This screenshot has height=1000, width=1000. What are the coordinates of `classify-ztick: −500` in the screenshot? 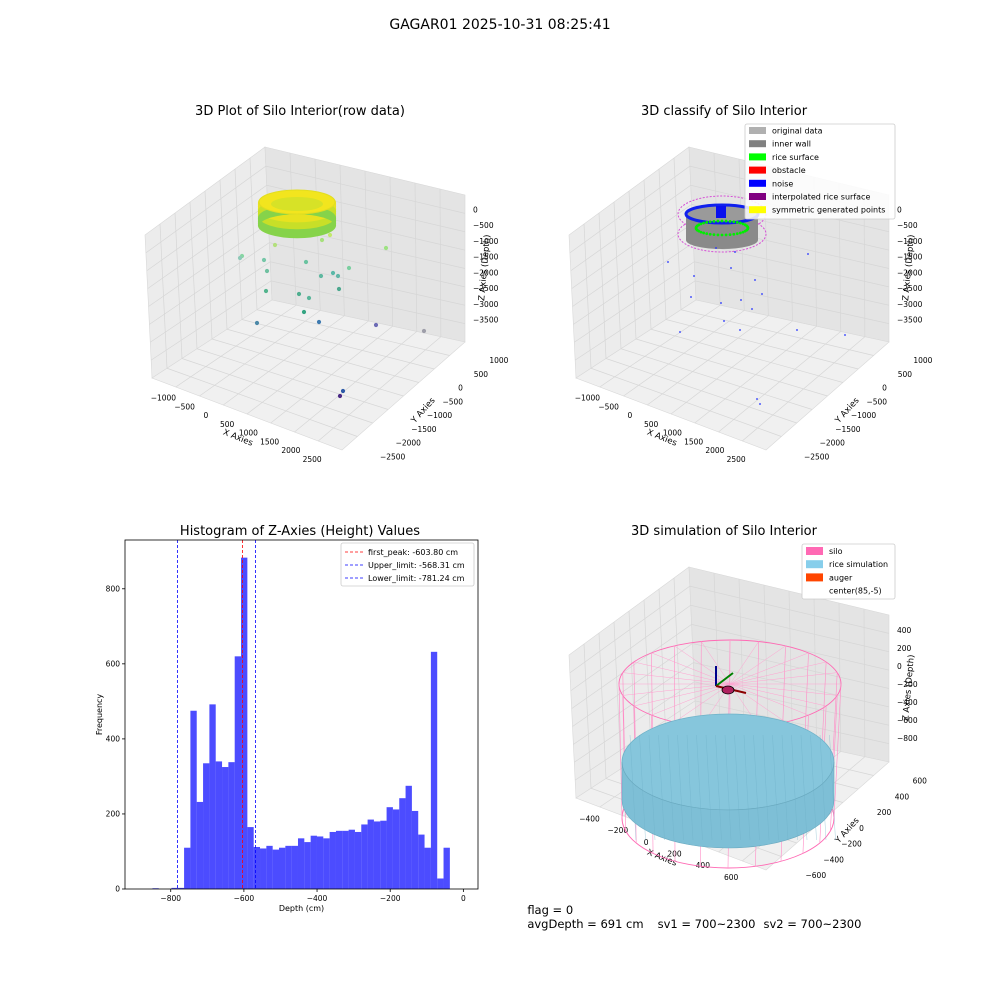 It's located at (907, 225).